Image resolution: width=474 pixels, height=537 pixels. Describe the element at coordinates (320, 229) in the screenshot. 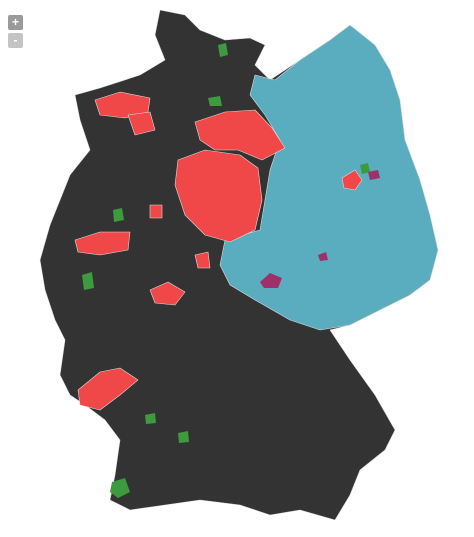

I see `purple-regions` at that location.